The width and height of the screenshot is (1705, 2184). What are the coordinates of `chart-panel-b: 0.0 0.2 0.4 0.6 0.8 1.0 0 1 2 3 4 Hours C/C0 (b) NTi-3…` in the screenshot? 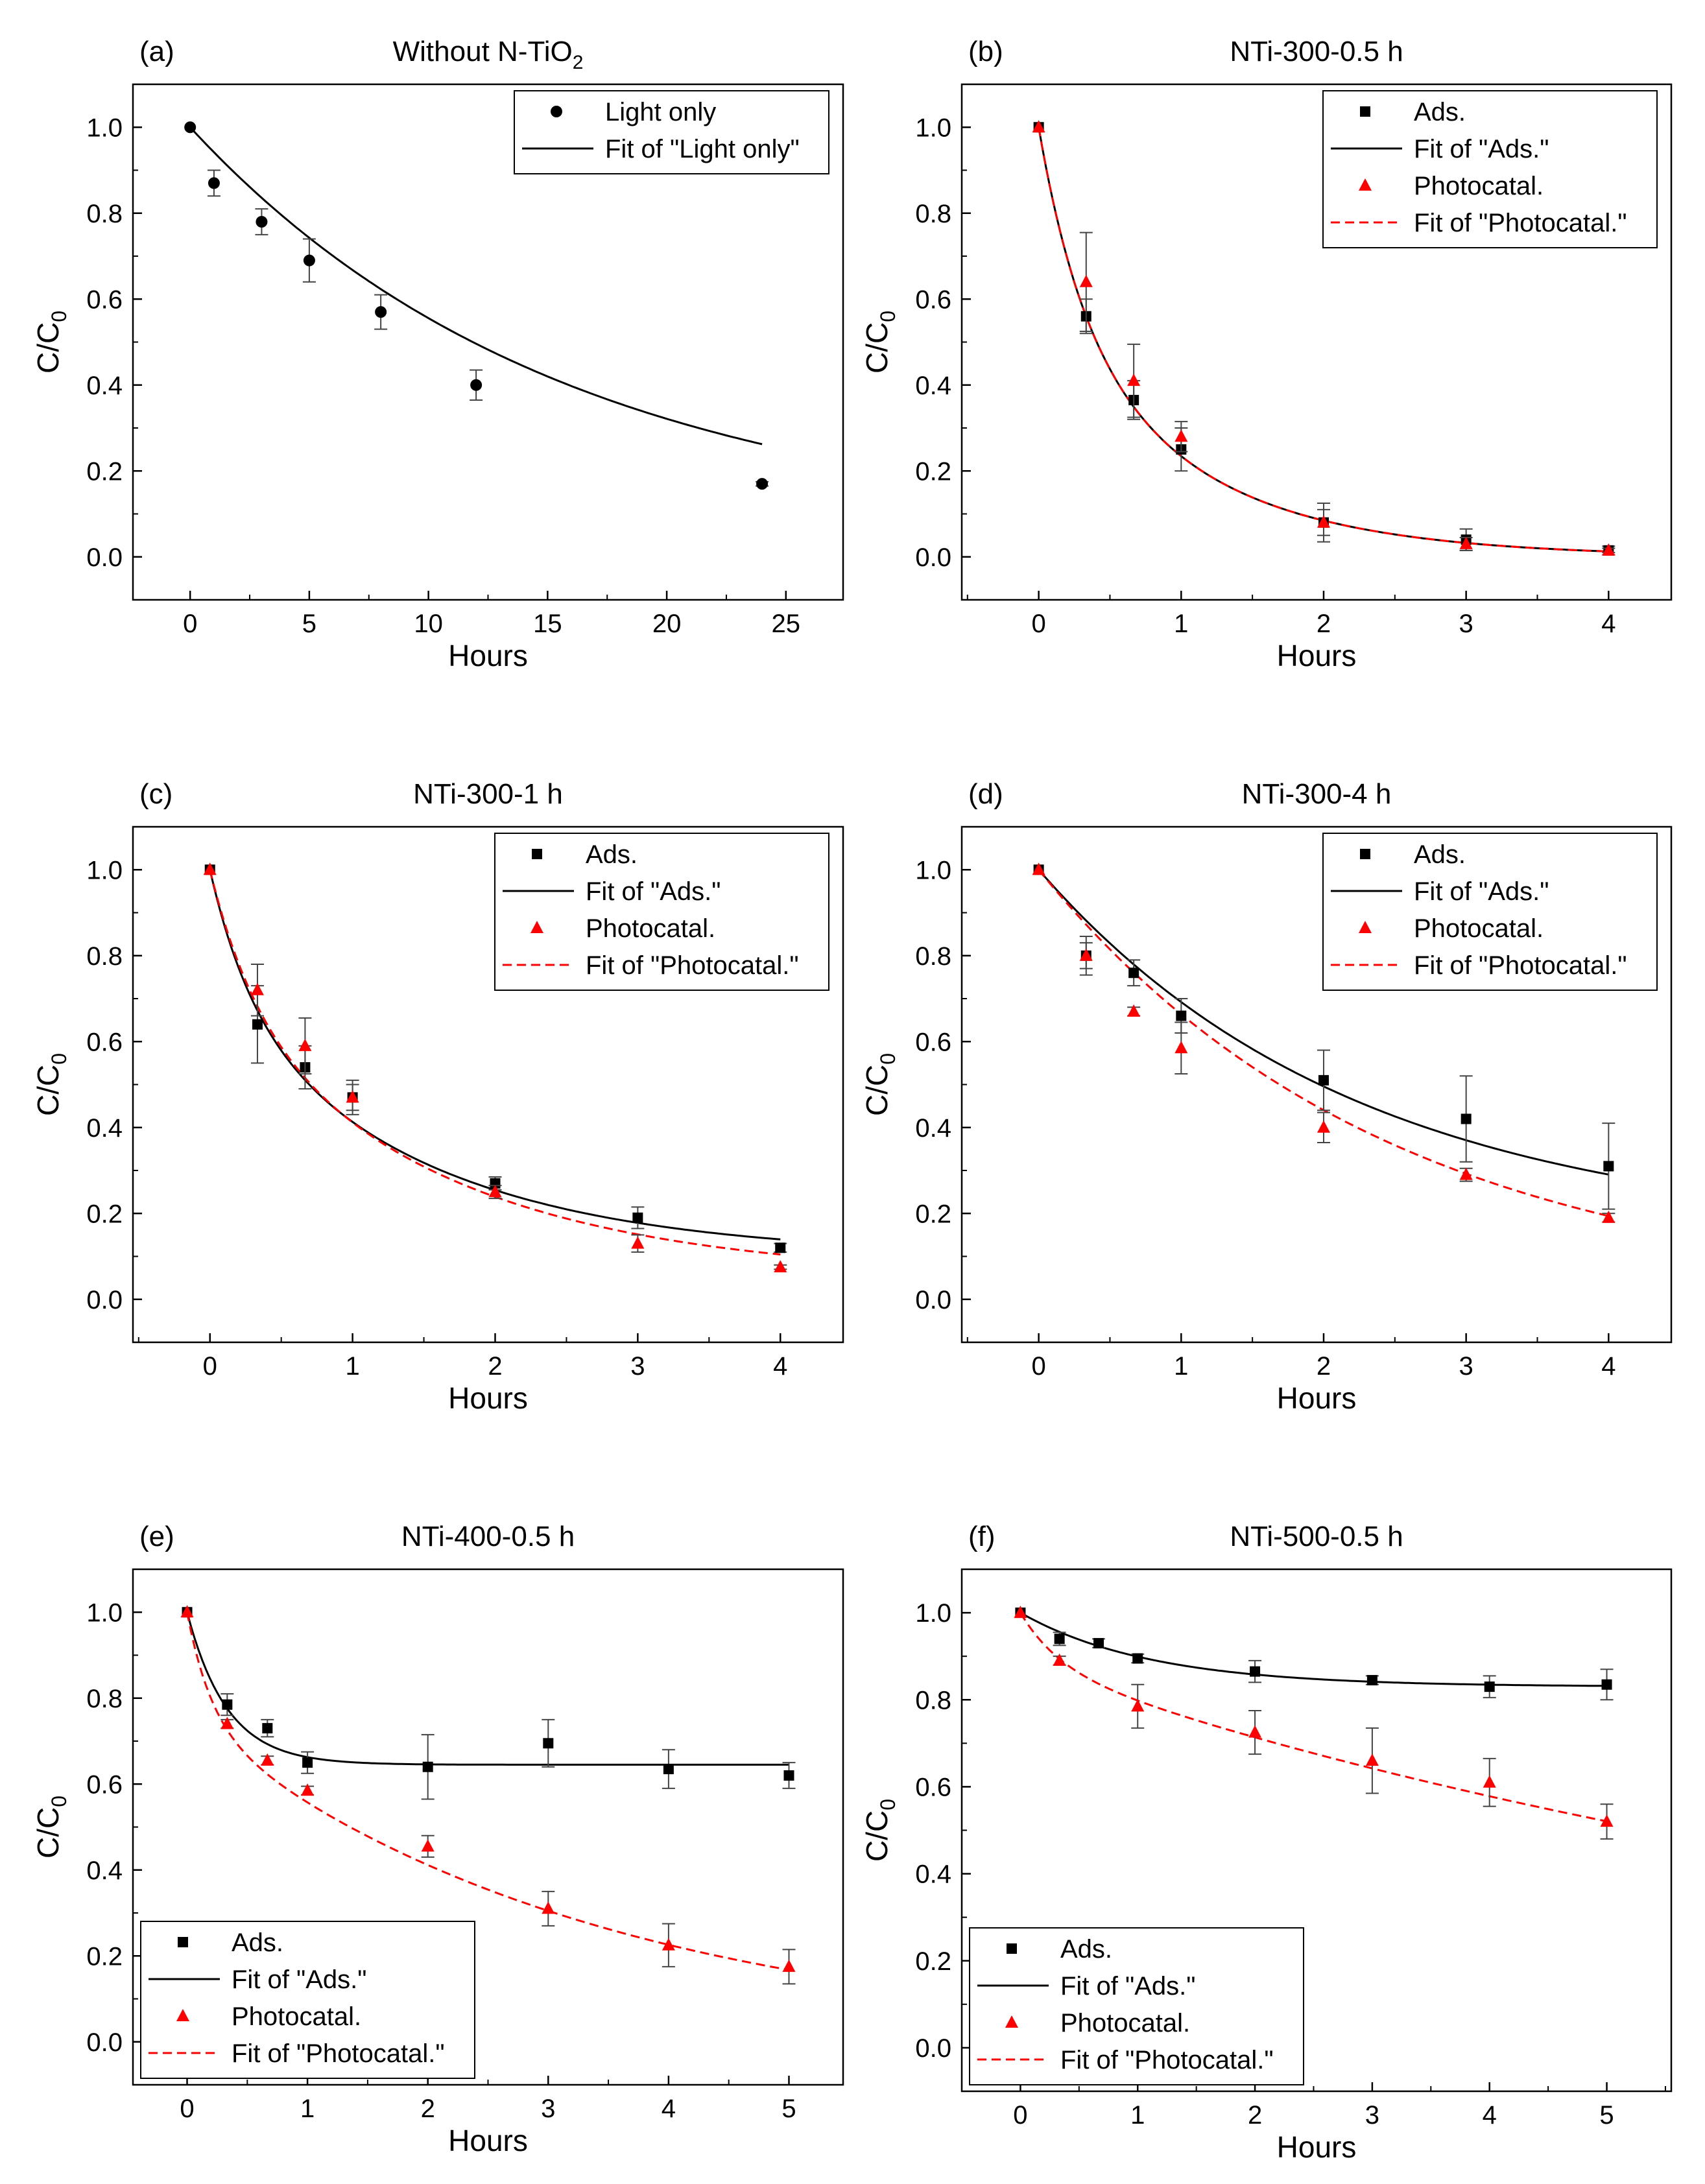 It's located at (1266, 354).